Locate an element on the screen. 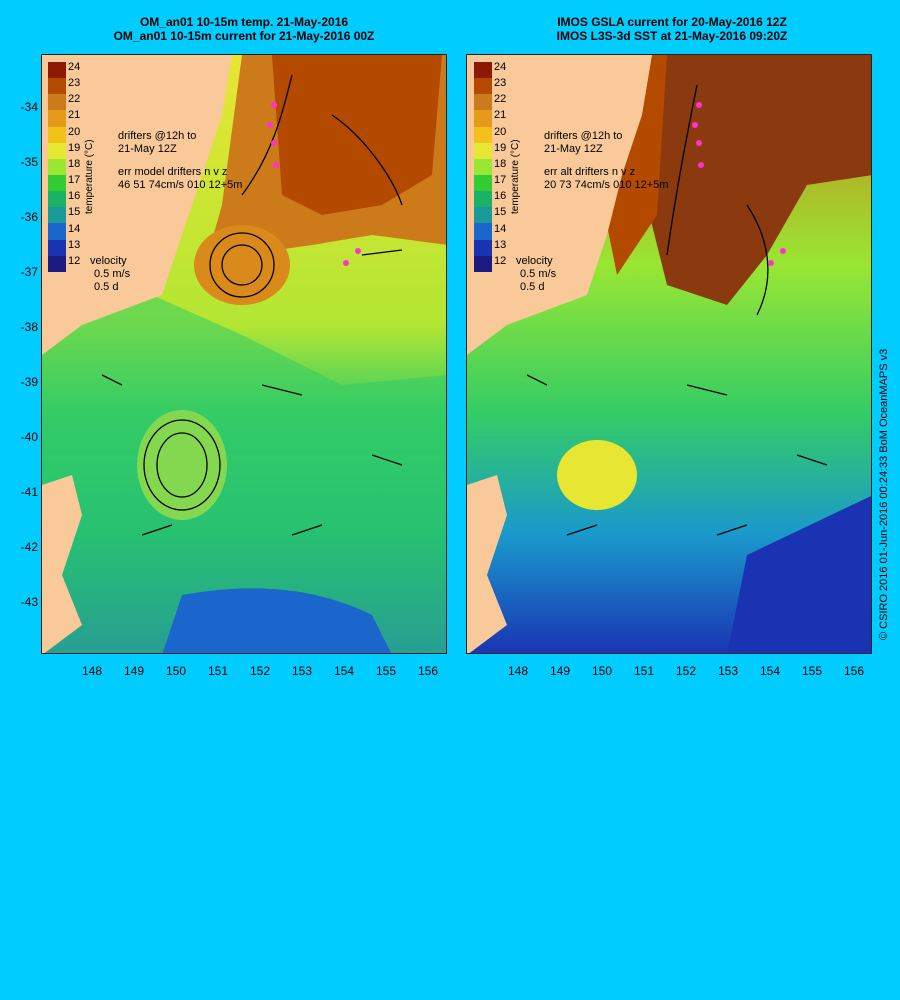  left-velocity-label: velocity is located at coordinates (108, 261).